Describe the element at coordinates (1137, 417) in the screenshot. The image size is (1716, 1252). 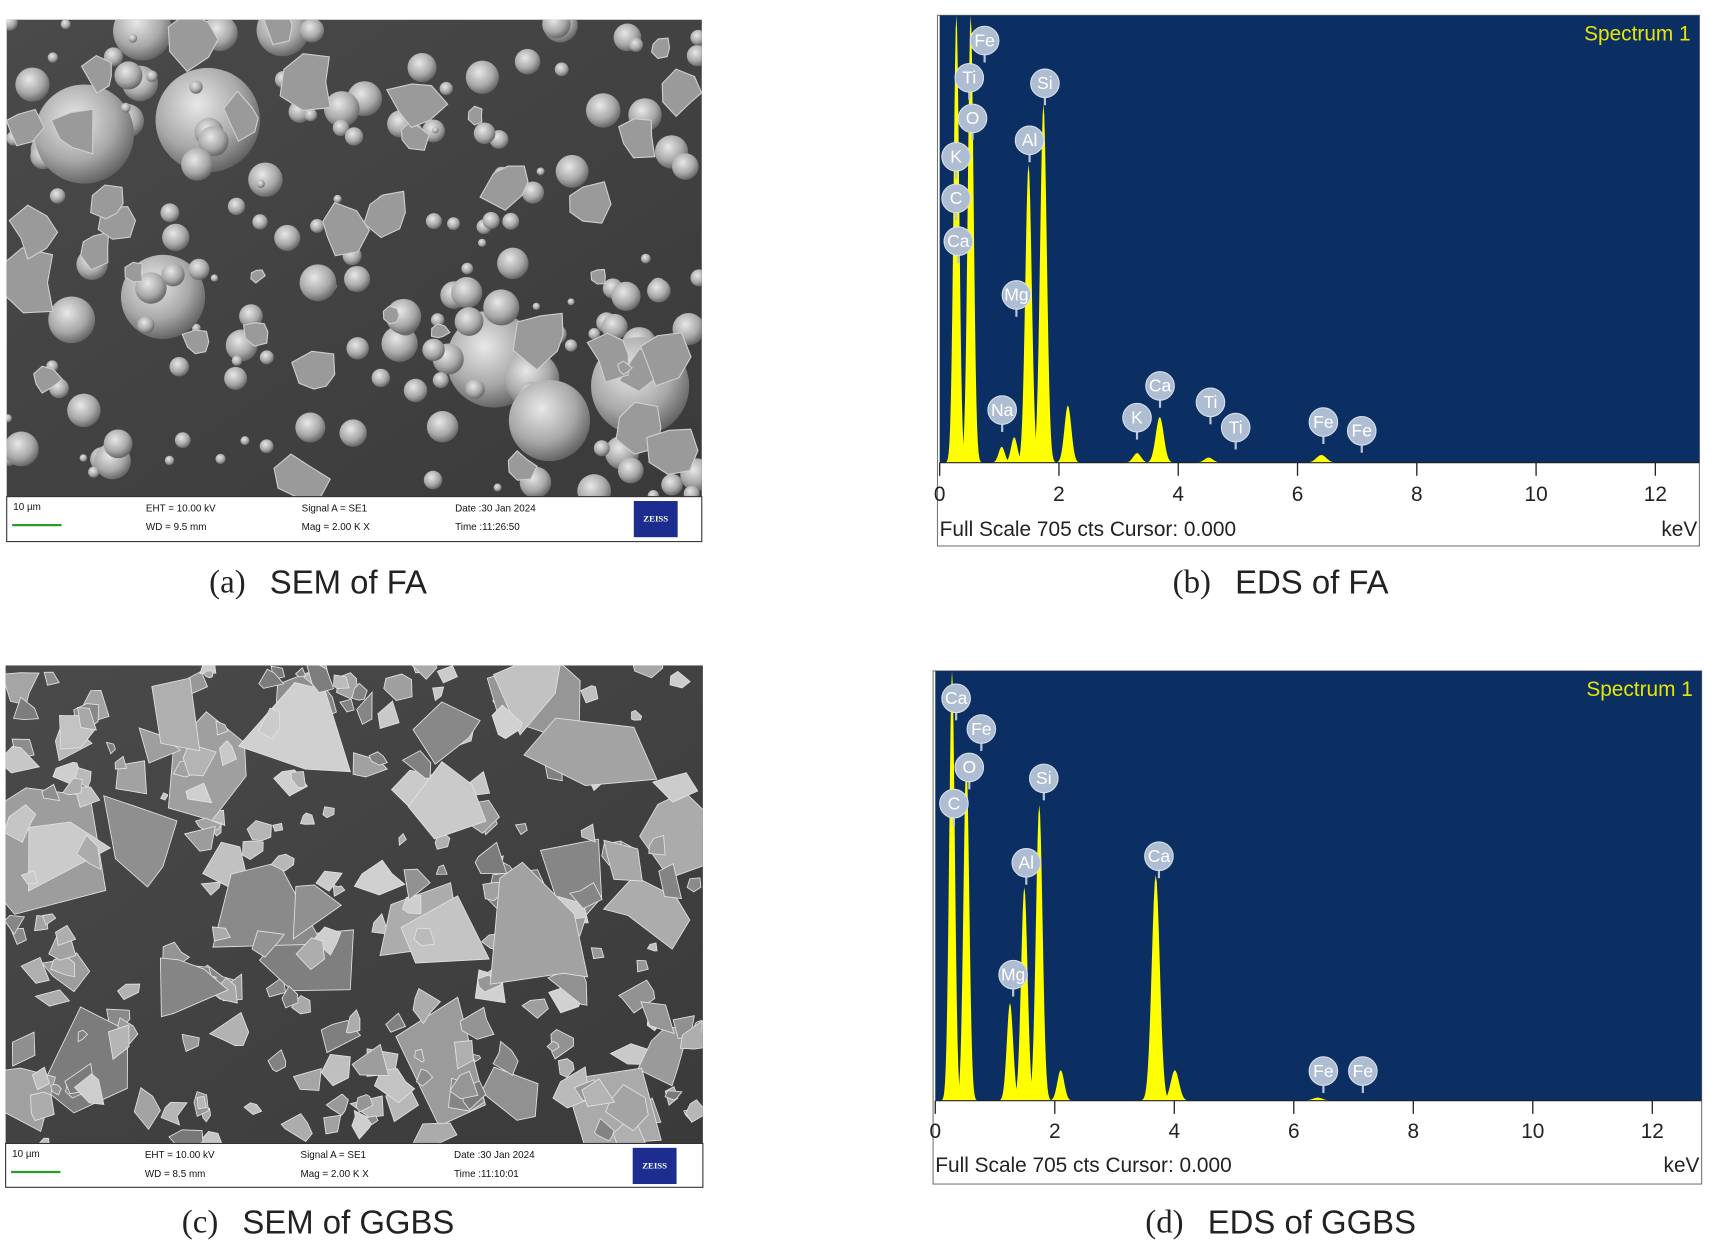
I see `element-label: K` at that location.